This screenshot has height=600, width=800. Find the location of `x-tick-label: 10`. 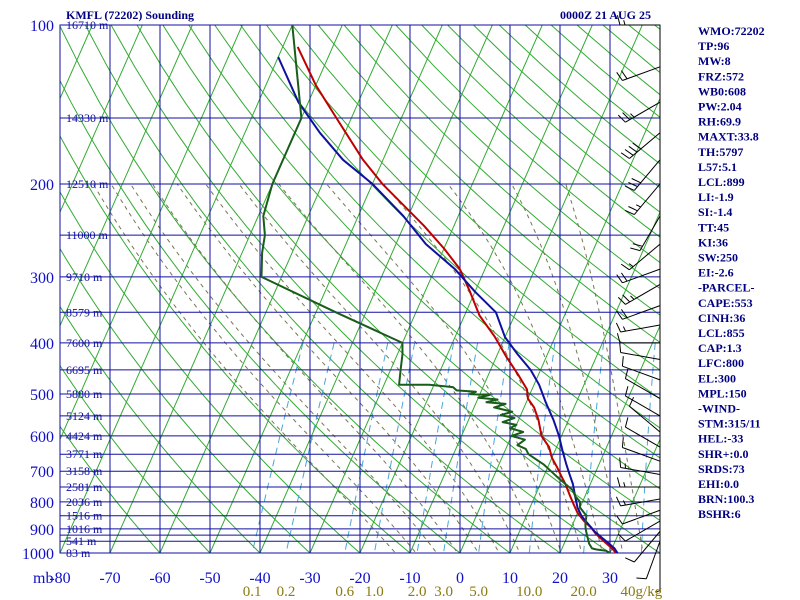

x-tick-label: 10 is located at coordinates (510, 578).